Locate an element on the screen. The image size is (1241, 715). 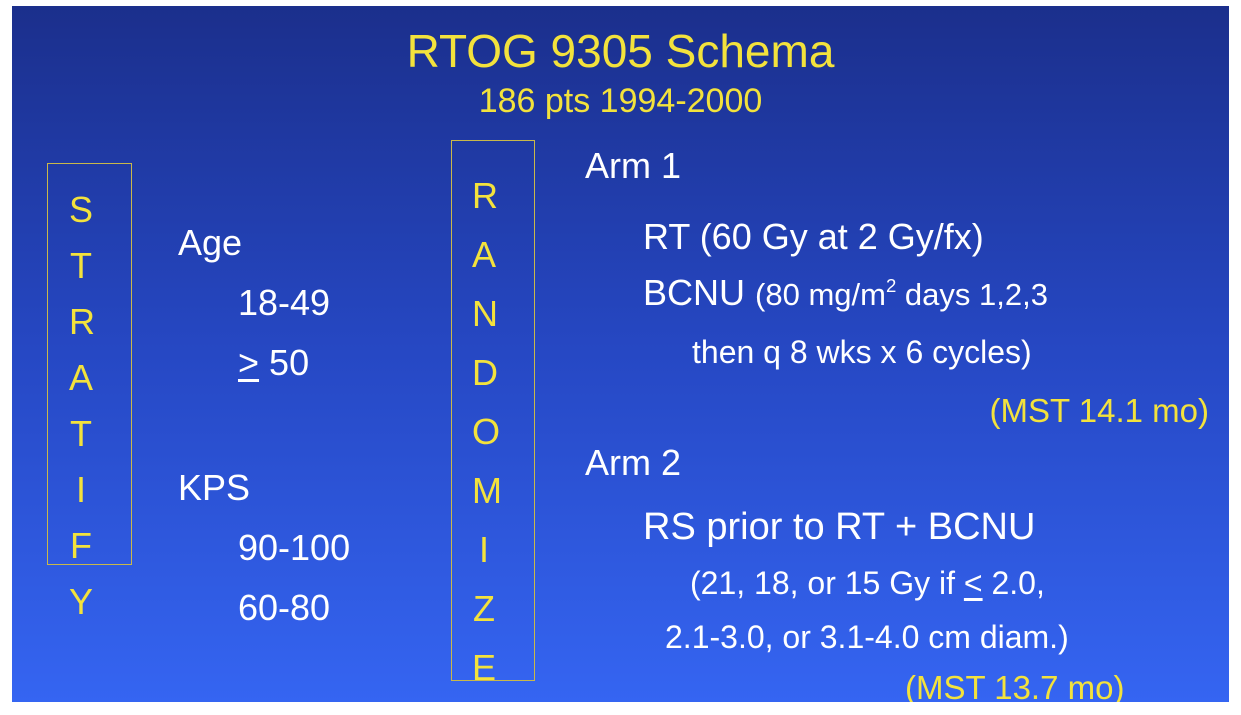
randomize-label: RANDOMIZE is located at coordinates (487, 431).